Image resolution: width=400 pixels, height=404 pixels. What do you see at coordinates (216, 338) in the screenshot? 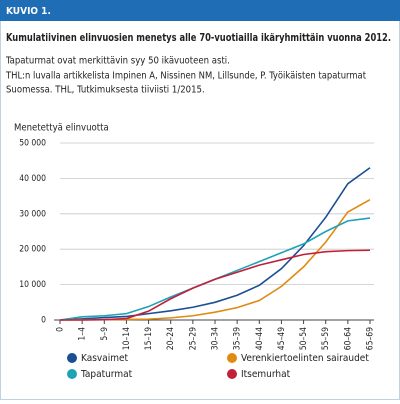
I see `x-tick-label: 30–34` at bounding box center [216, 338].